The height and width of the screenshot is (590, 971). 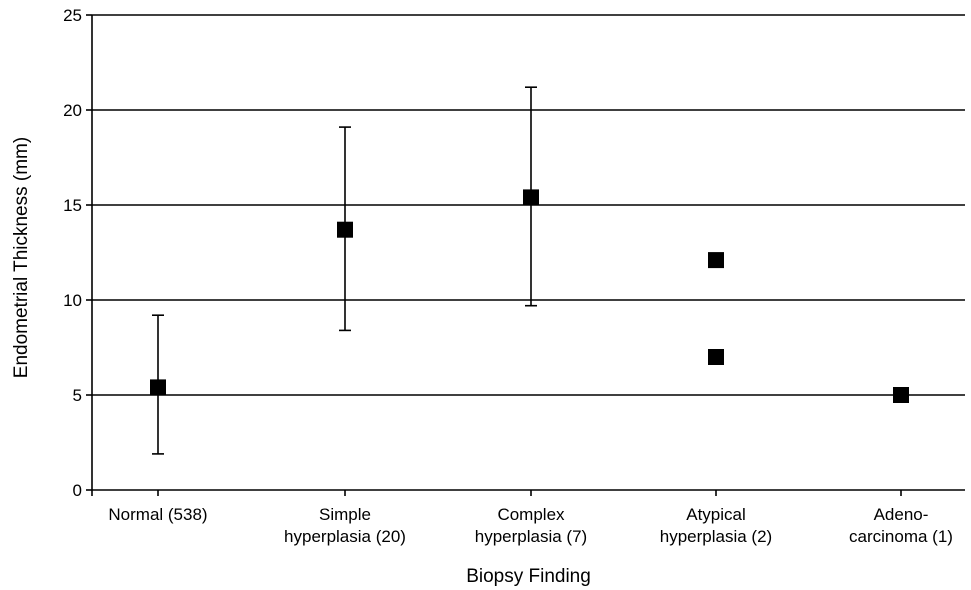 What do you see at coordinates (901, 536) in the screenshot?
I see `x-tick-label: carcinoma (1)` at bounding box center [901, 536].